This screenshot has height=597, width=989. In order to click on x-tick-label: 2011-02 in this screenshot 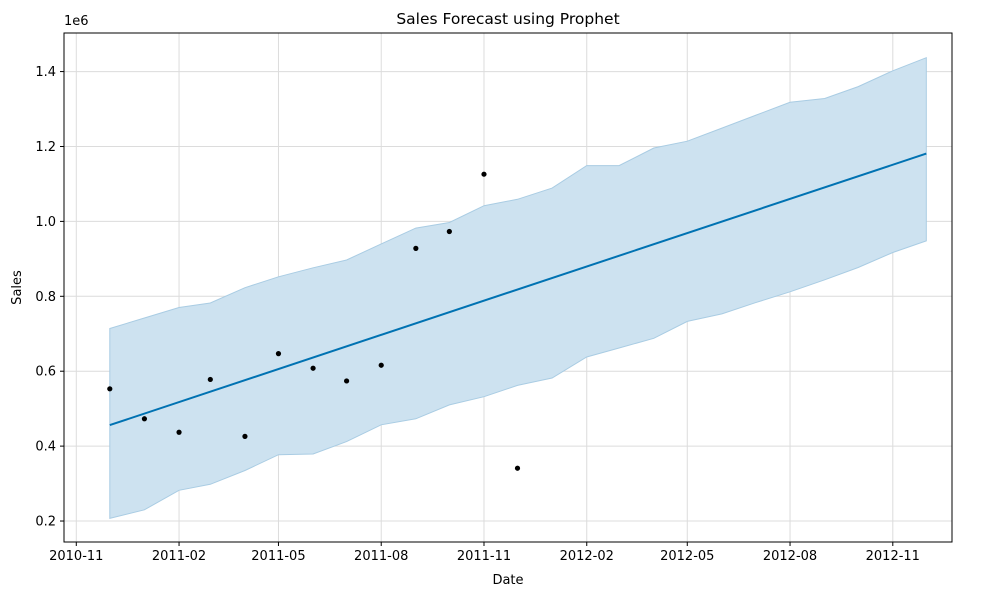, I will do `click(179, 556)`.